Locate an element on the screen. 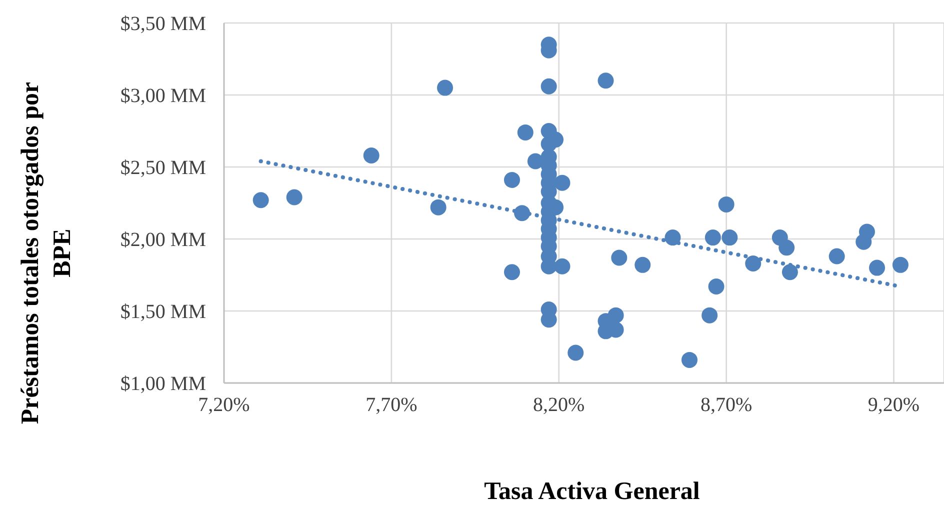 Image resolution: width=944 pixels, height=513 pixels. y-tick-label: $1,00 MM is located at coordinates (163, 384).